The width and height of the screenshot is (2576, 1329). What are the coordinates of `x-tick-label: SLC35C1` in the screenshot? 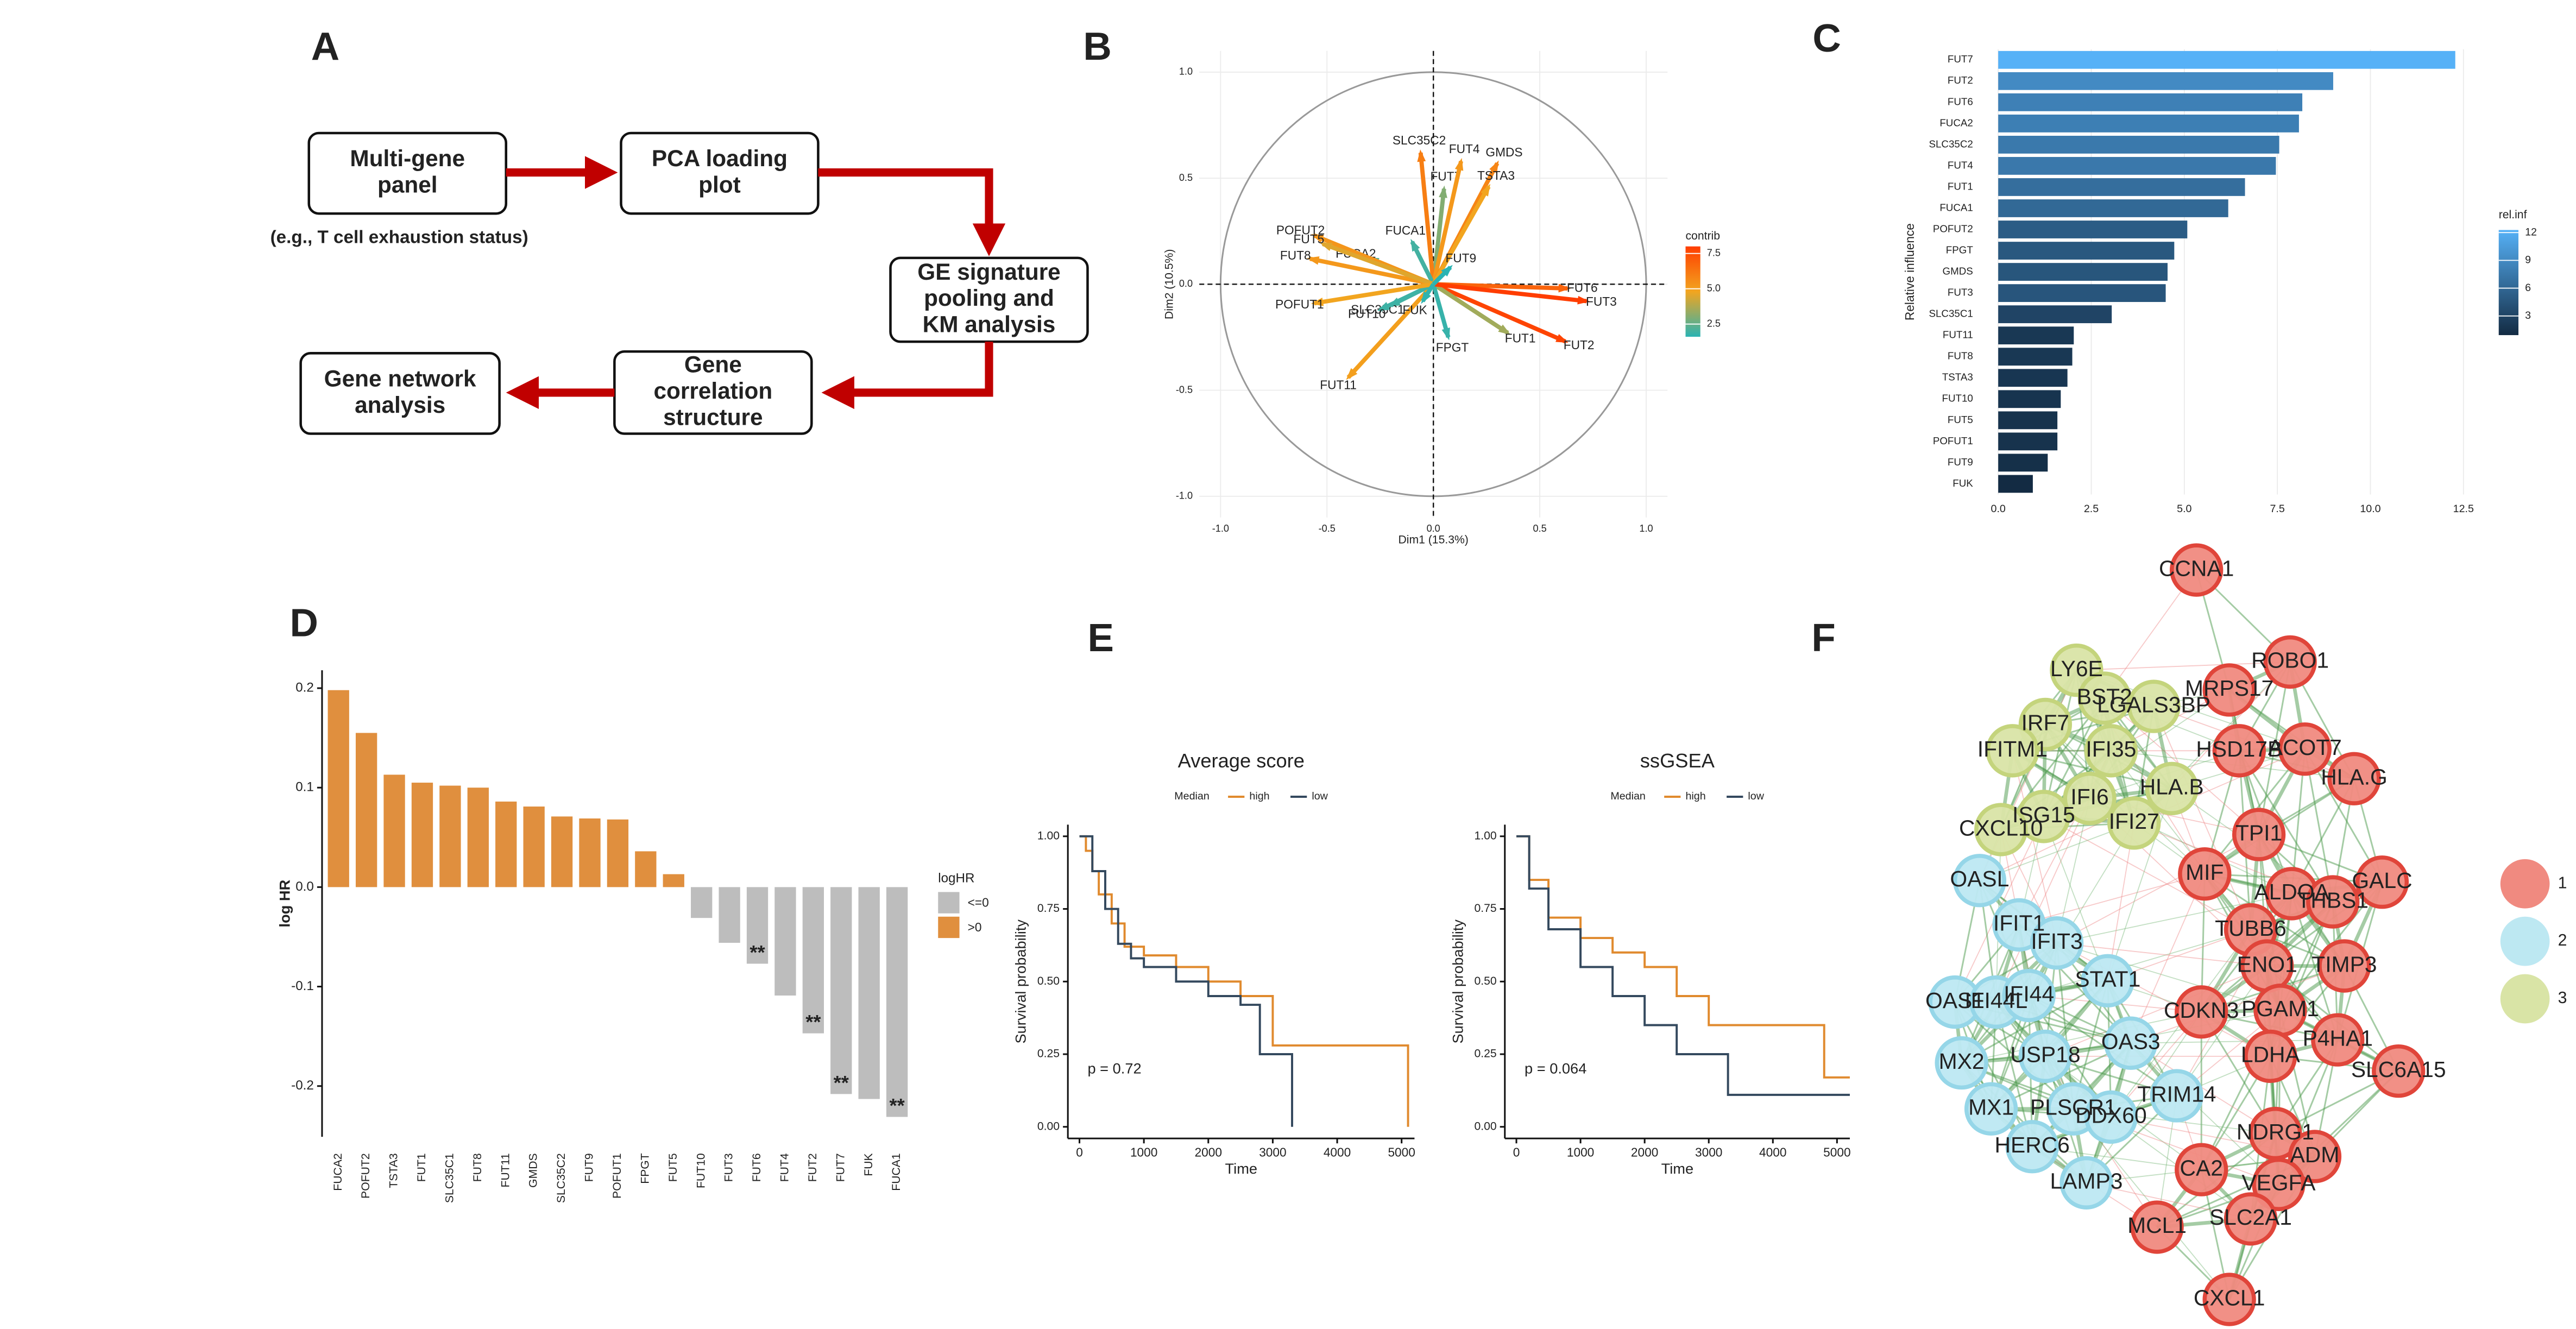 It's located at (449, 1178).